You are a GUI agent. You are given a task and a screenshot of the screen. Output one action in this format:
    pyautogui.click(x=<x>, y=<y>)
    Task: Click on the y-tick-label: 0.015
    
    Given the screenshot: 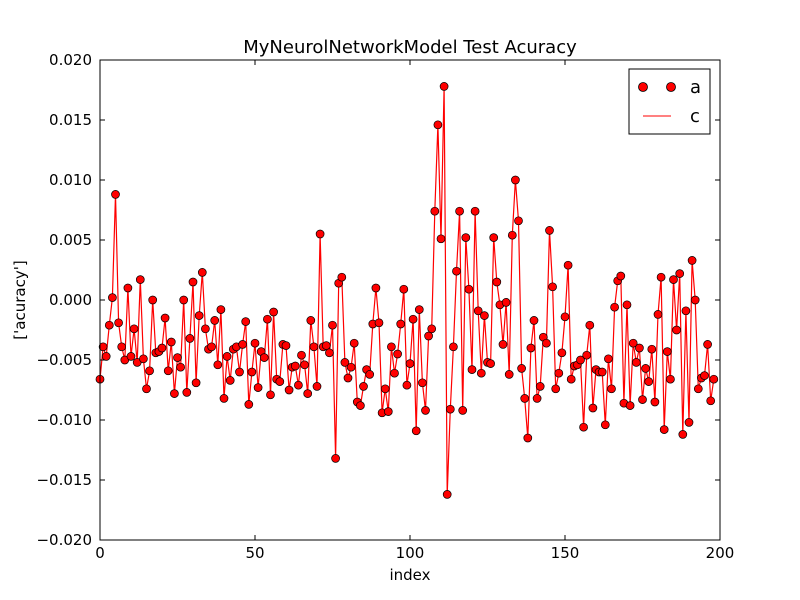 What is the action you would take?
    pyautogui.click(x=70, y=120)
    